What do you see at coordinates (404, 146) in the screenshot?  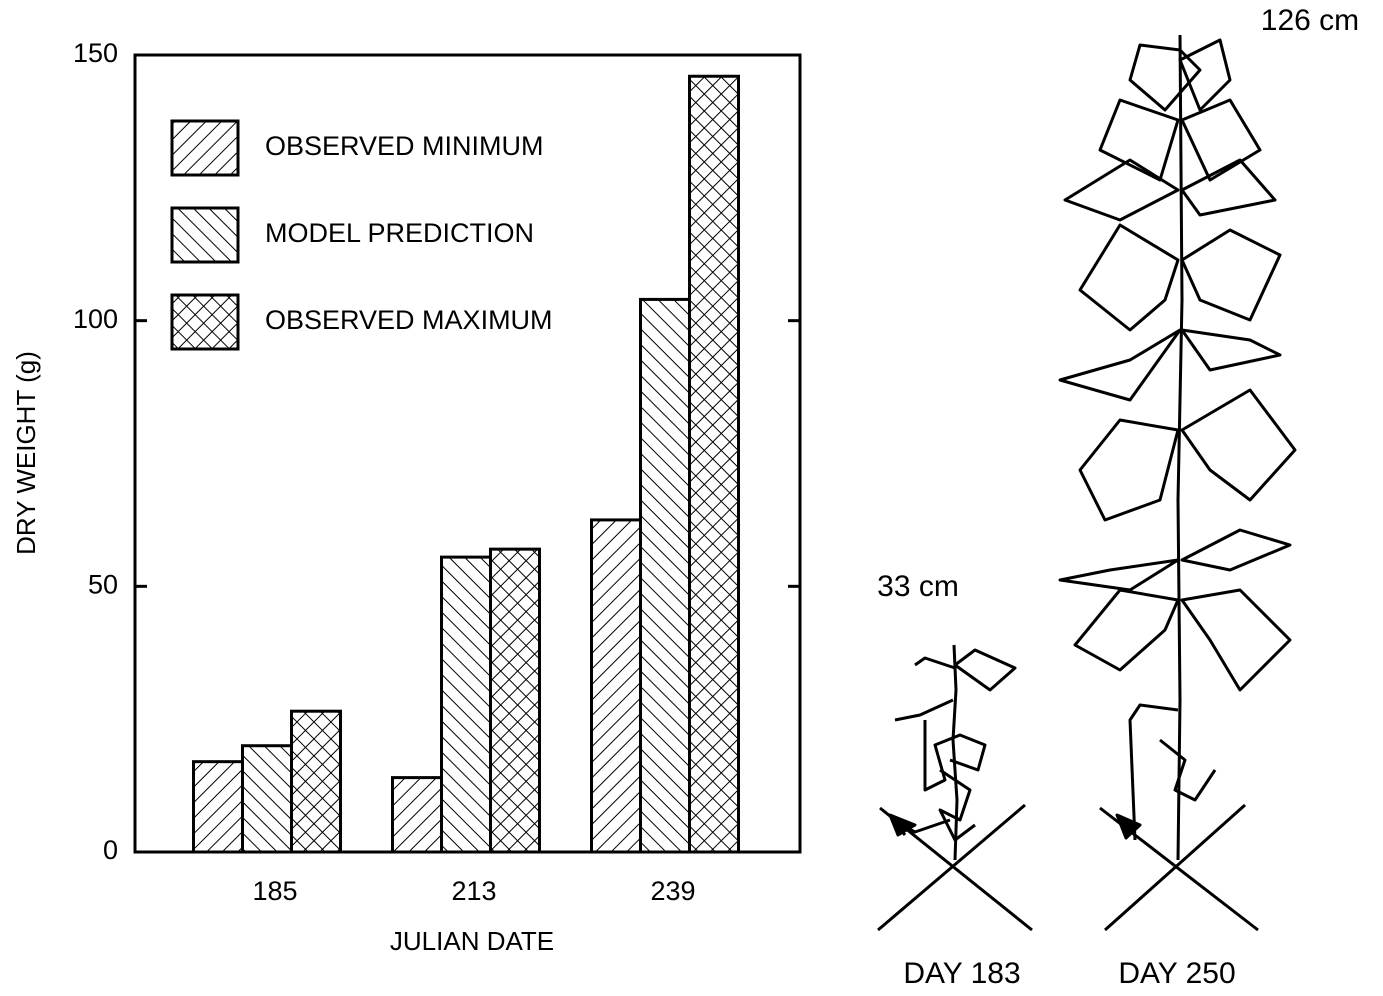 I see `legend-label: OBSERVED MINIMUM` at bounding box center [404, 146].